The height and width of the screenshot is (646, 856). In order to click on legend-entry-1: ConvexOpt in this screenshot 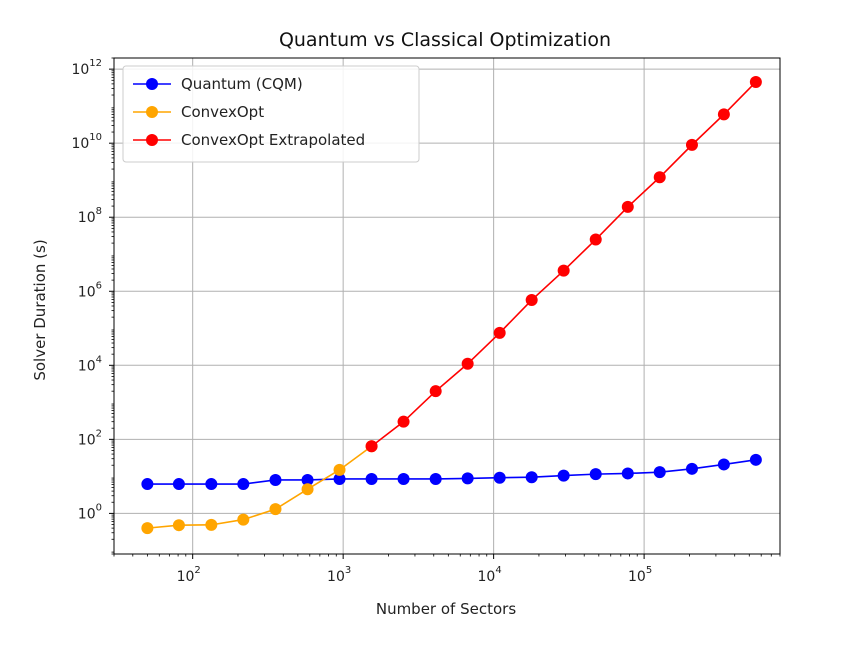, I will do `click(198, 112)`.